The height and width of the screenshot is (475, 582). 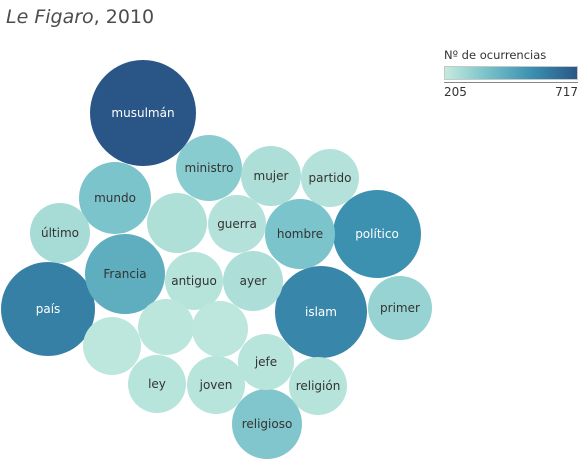 I want to click on bubble: joven, so click(x=216, y=385).